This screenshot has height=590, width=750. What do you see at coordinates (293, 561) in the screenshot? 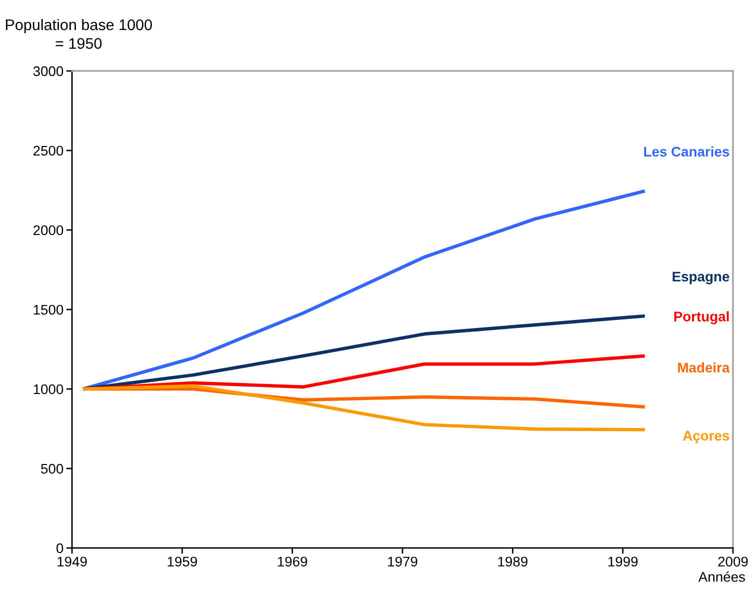
I see `x-tick-label: 1969` at bounding box center [293, 561].